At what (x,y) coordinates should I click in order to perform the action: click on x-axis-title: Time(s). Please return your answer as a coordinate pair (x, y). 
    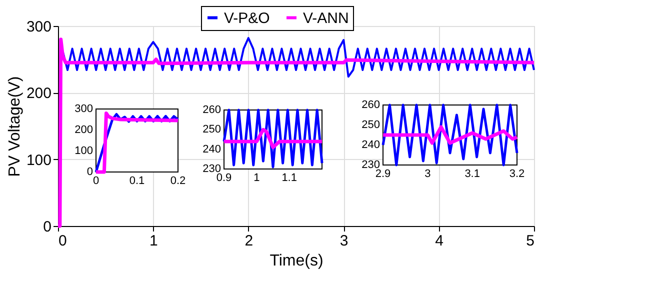
    Looking at the image, I should click on (297, 261).